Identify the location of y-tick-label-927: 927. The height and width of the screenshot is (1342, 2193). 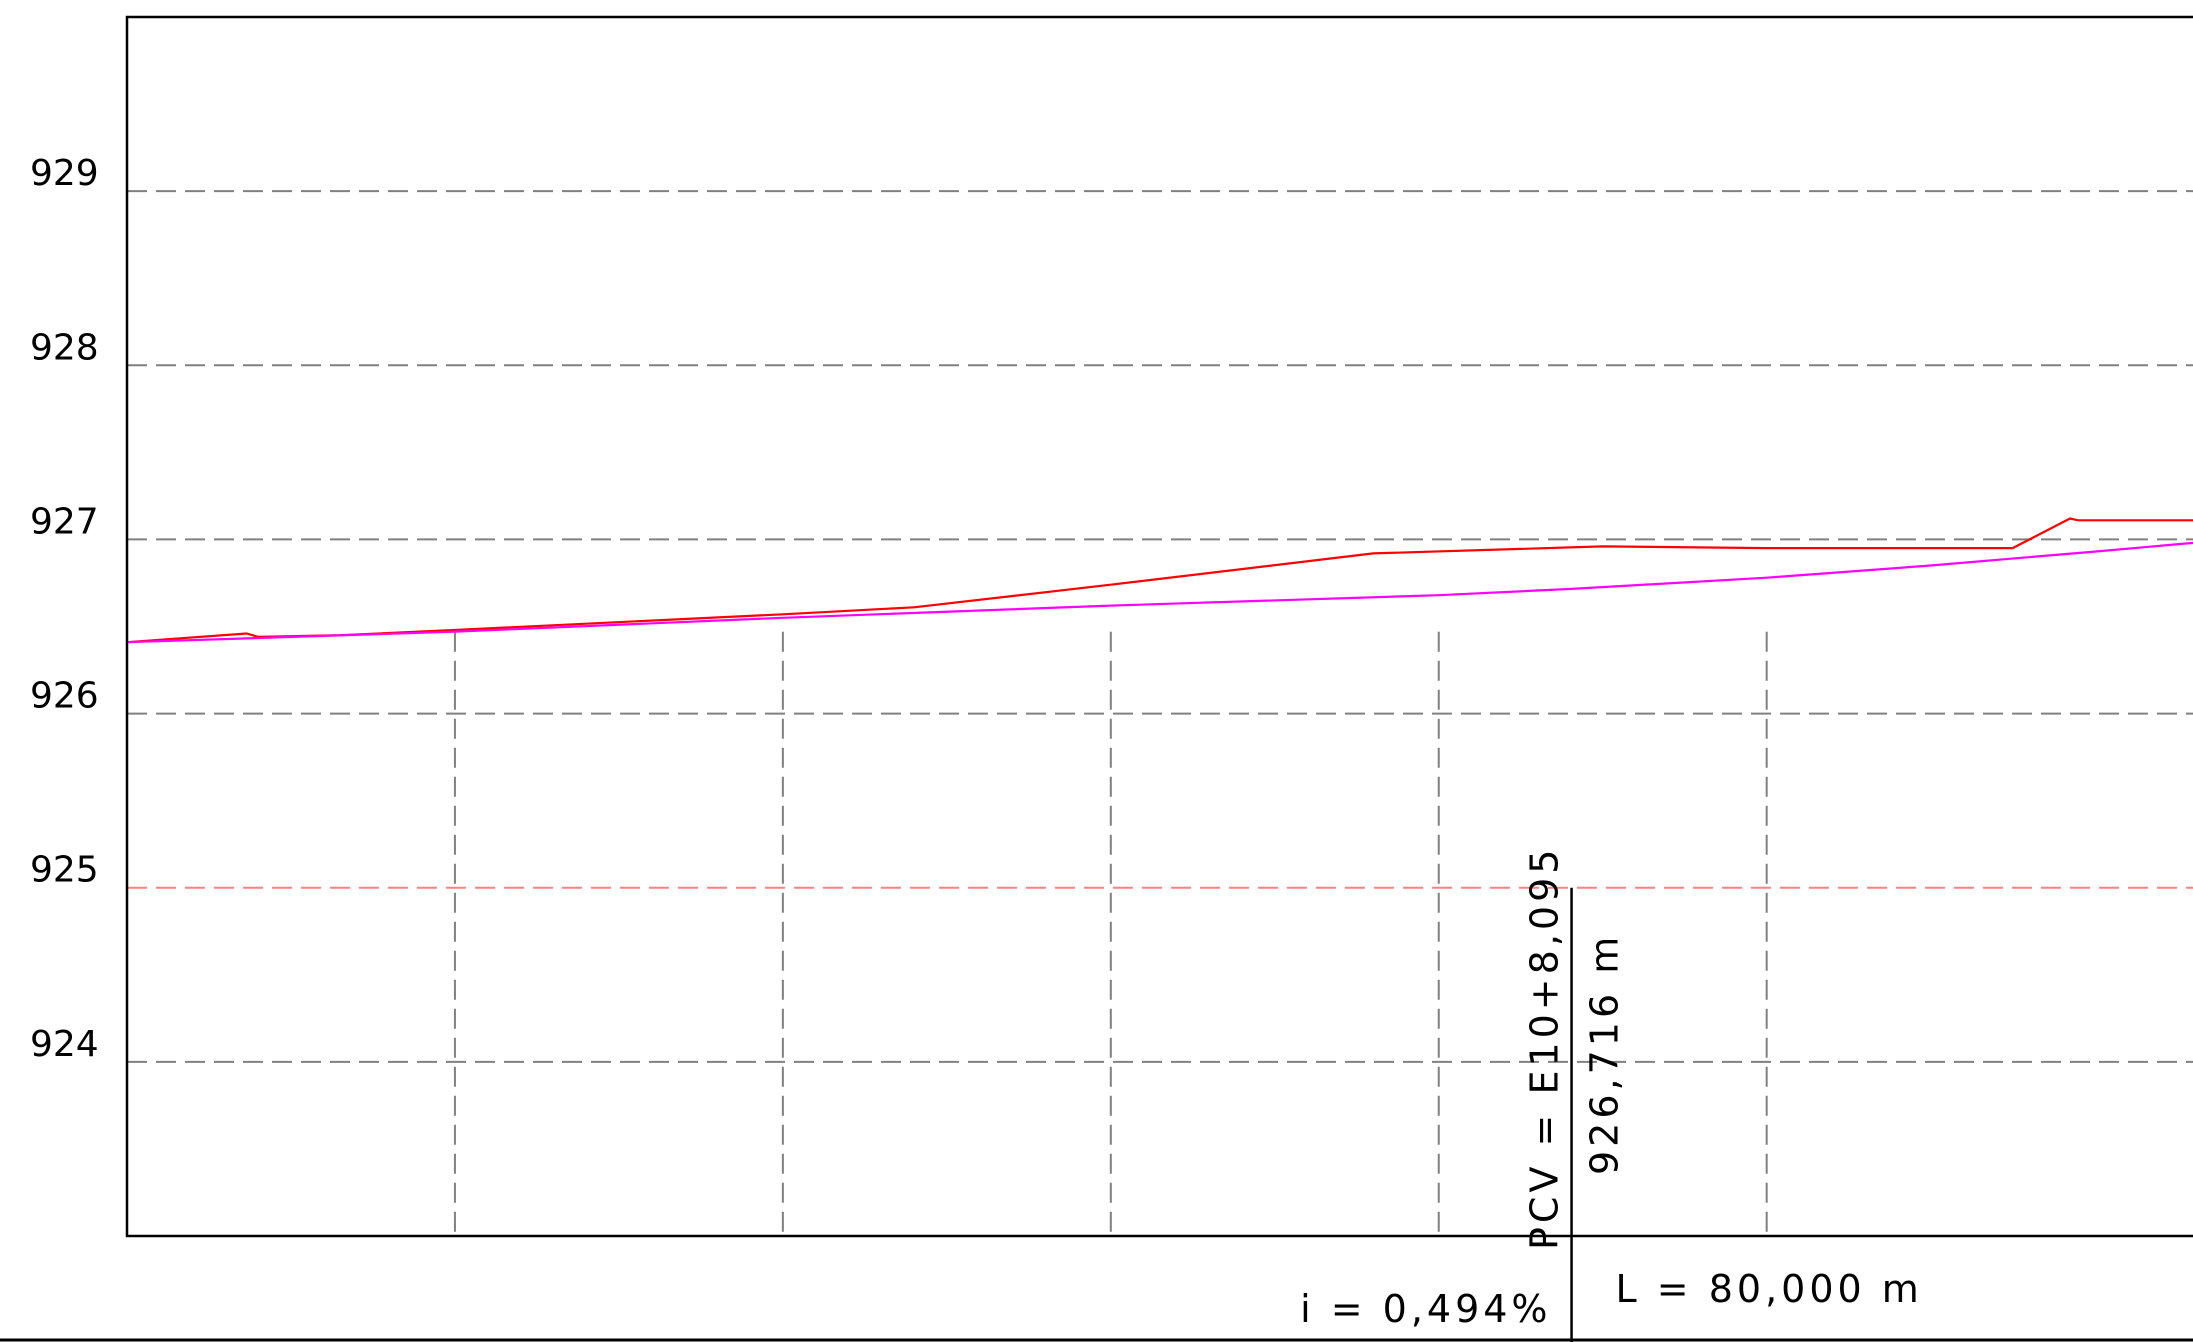
(64, 521).